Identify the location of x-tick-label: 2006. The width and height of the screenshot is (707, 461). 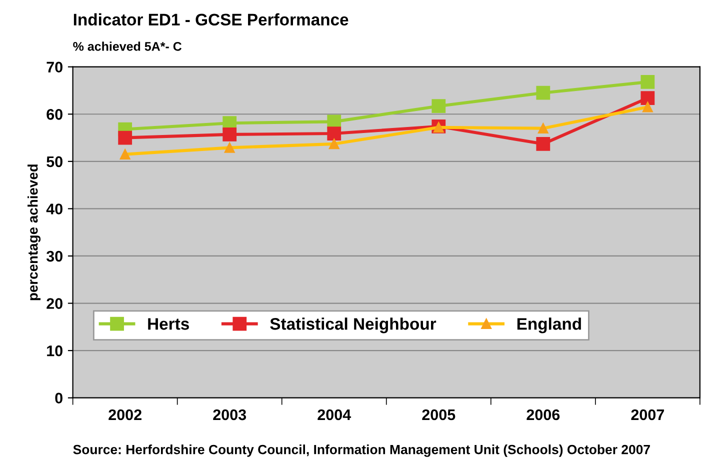
(543, 414).